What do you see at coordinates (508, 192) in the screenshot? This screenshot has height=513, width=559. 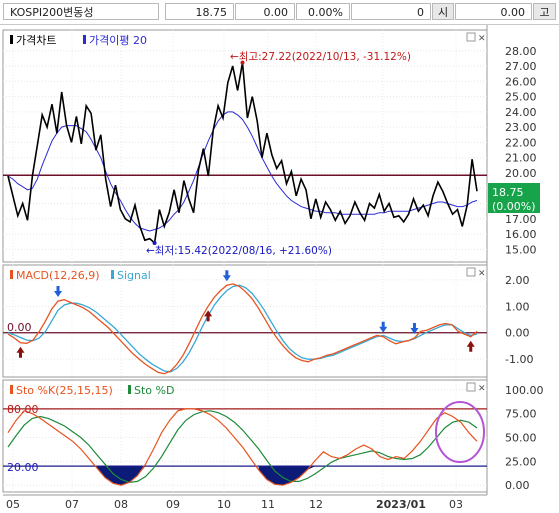 I see `current-price-label: 18.75` at bounding box center [508, 192].